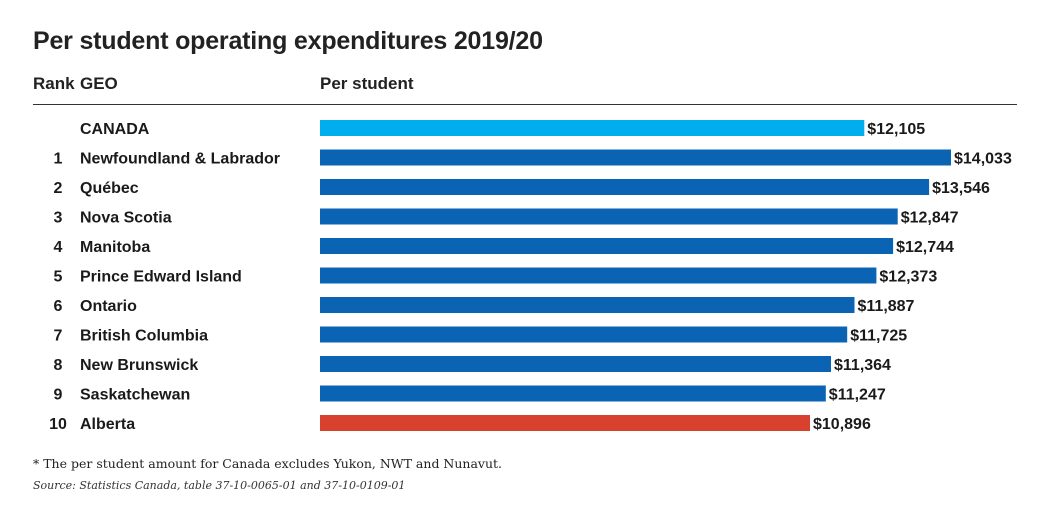  Describe the element at coordinates (886, 306) in the screenshot. I see `value-label: $11,887` at that location.